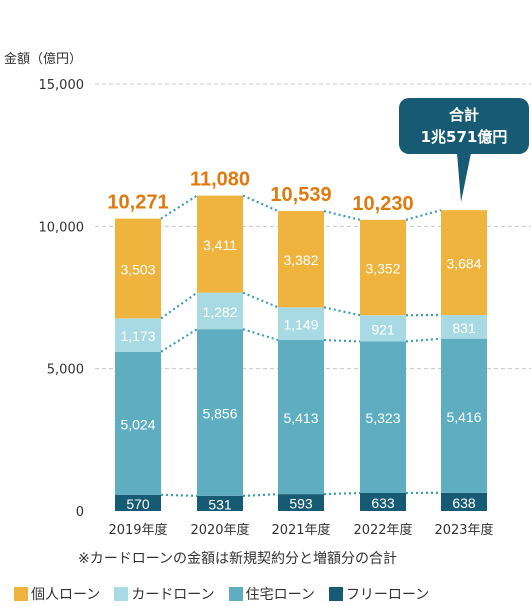 The height and width of the screenshot is (606, 531). I want to click on segment-value-label: 531, so click(220, 504).